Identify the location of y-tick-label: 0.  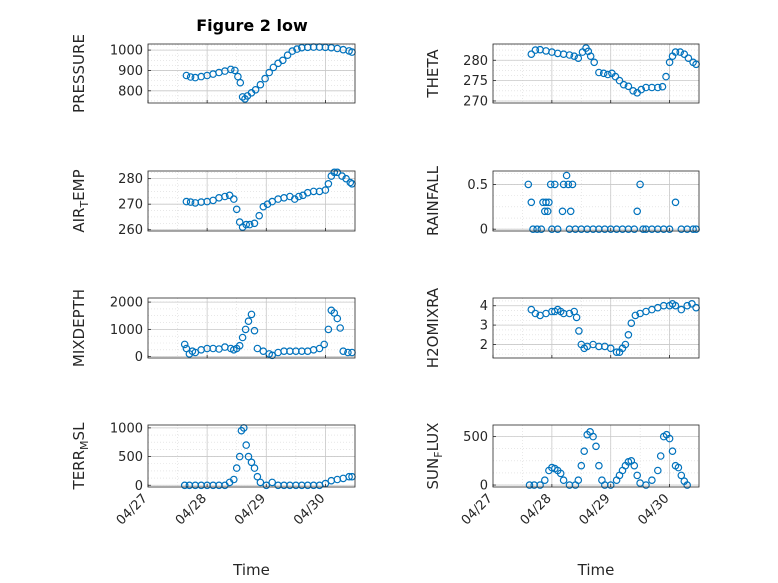
(484, 486).